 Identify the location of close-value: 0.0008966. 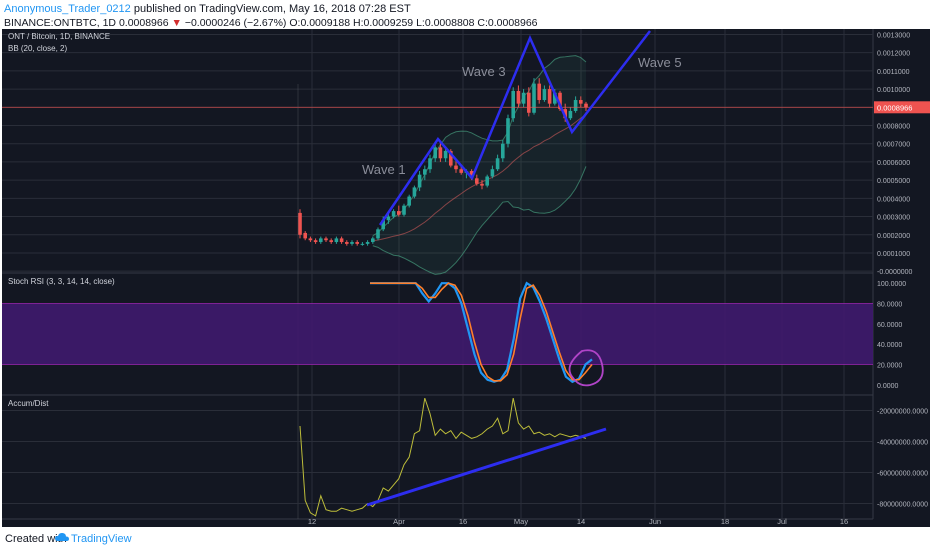
(512, 23).